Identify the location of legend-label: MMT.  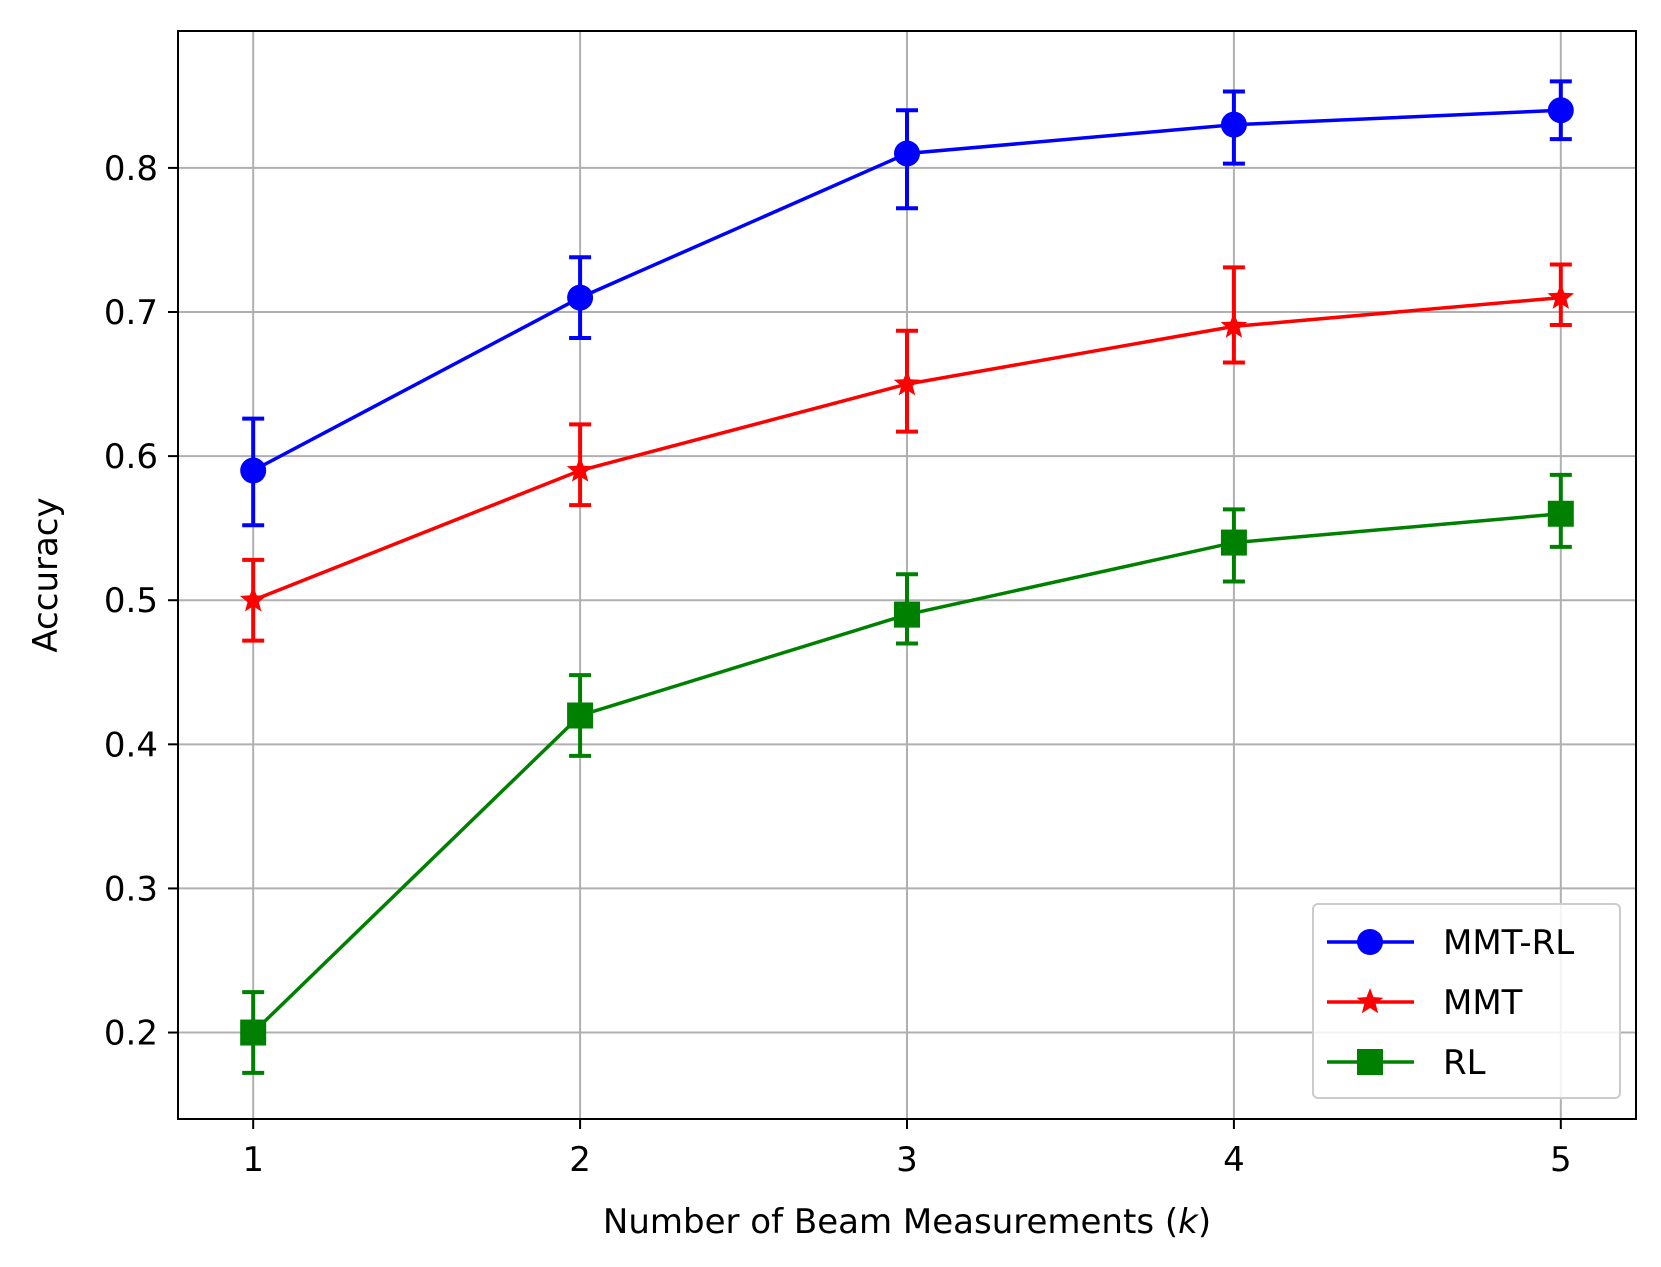
(1483, 1003).